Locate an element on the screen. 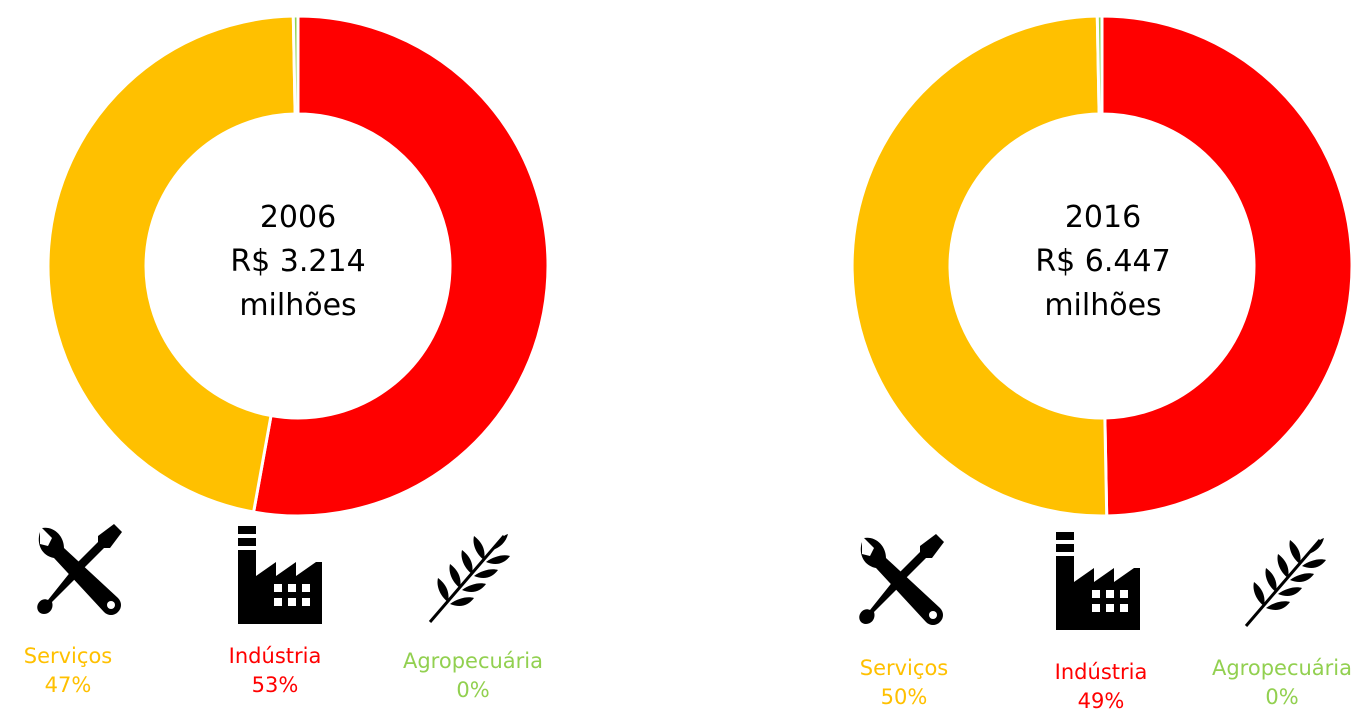  center-value: R$ 6.447 is located at coordinates (1103, 262).